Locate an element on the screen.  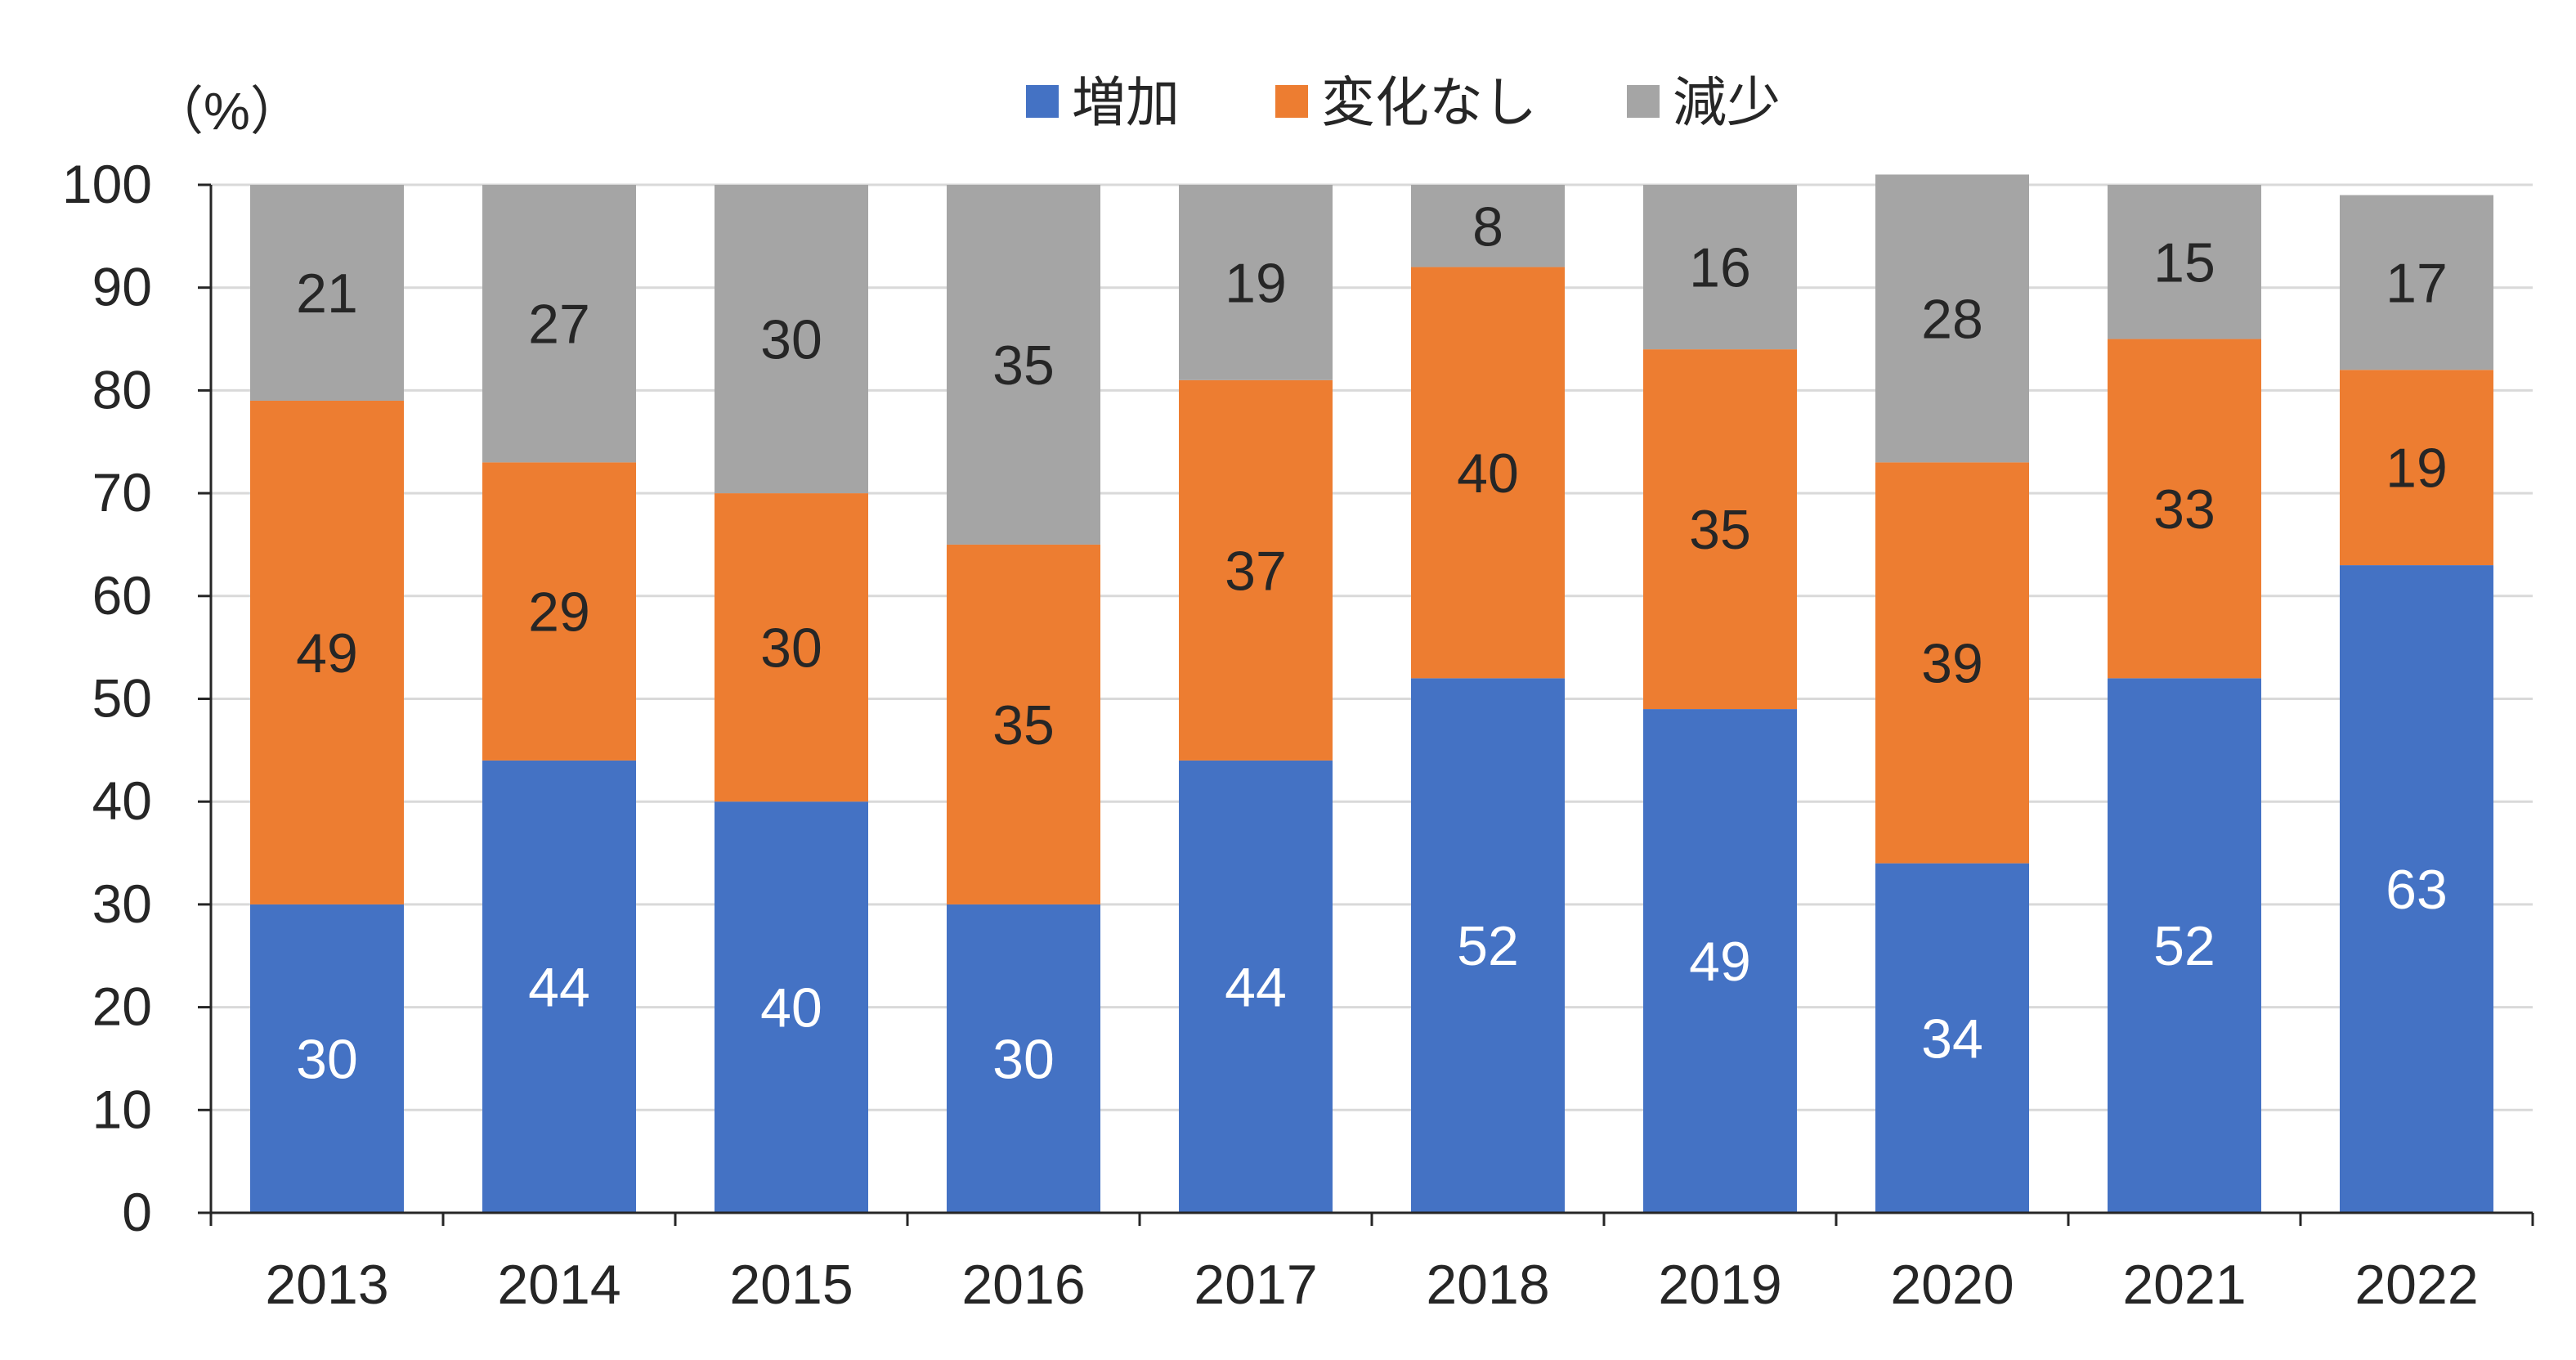
y-tick-label: 90 is located at coordinates (122, 287).